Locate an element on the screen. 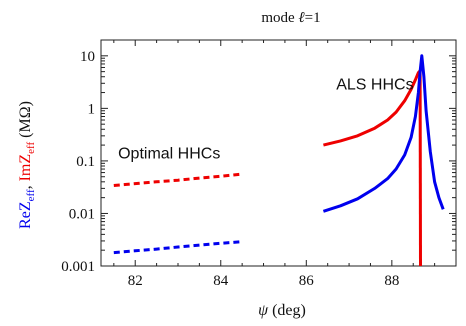  chart-title: mode ℓ=1 is located at coordinates (290, 18).